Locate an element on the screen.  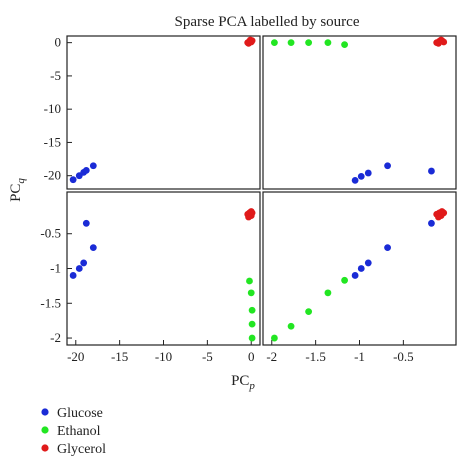
y-tick-label: -1.5 is located at coordinates (50, 302).